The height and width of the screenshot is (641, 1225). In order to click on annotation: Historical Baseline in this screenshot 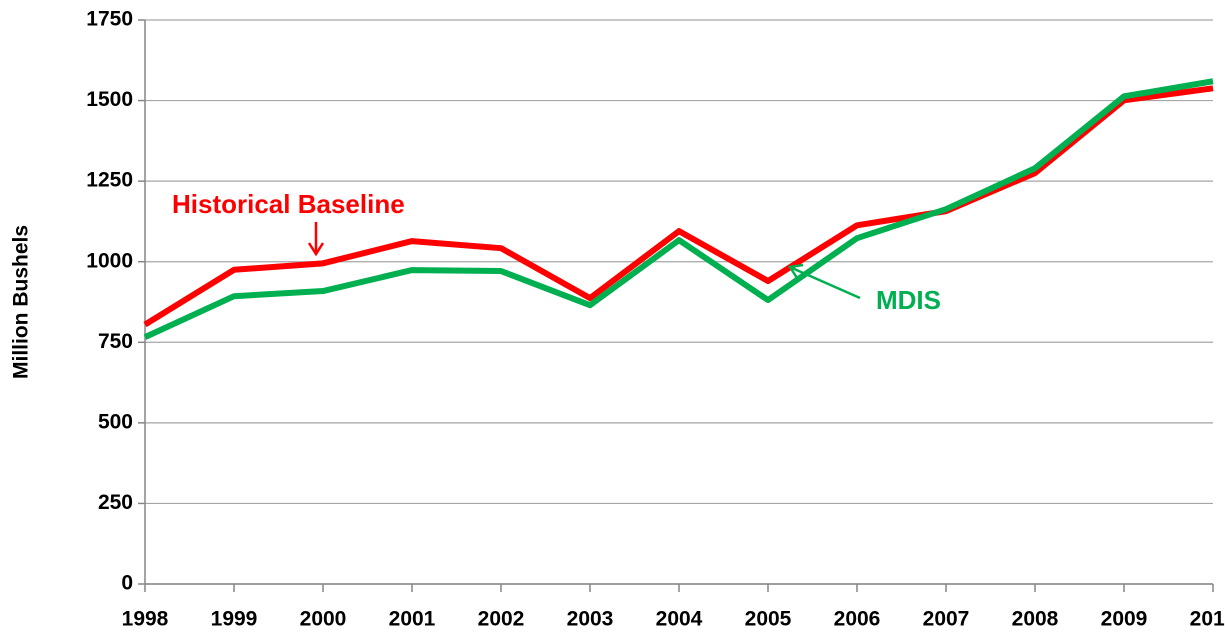, I will do `click(288, 204)`.